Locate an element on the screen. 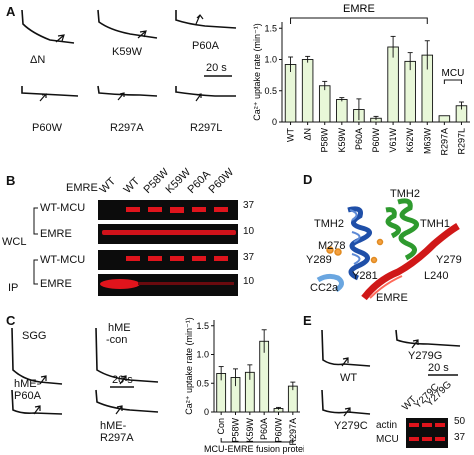 This screenshot has height=455, width=474. panel-e-traces is located at coordinates (391, 373).